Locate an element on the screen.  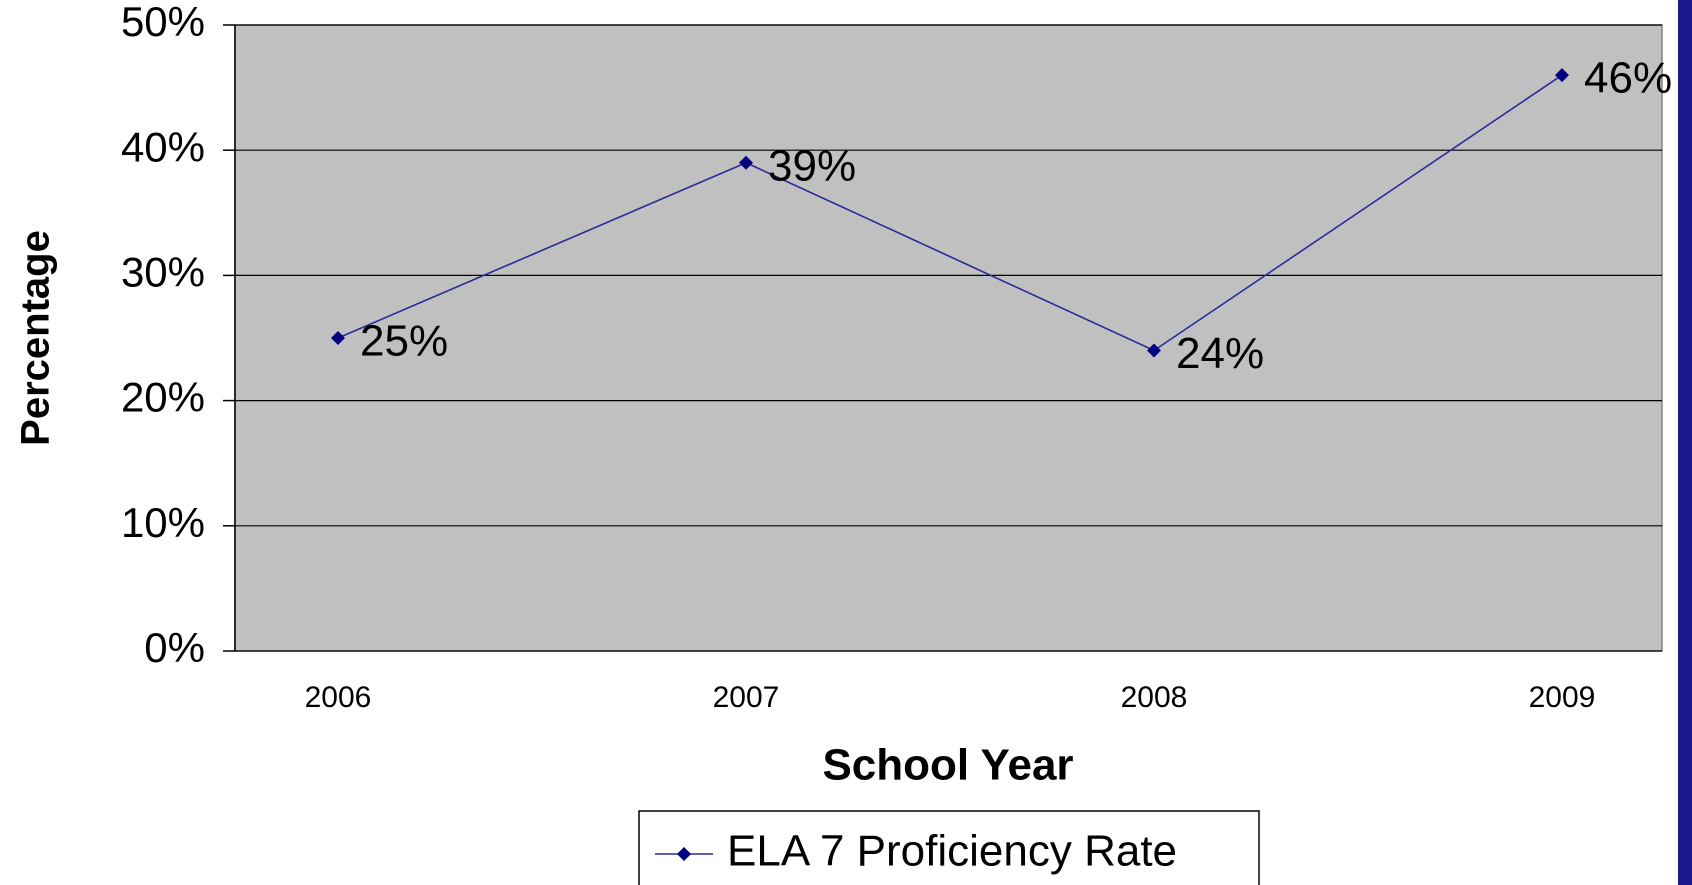
data-label: 46% is located at coordinates (1628, 78).